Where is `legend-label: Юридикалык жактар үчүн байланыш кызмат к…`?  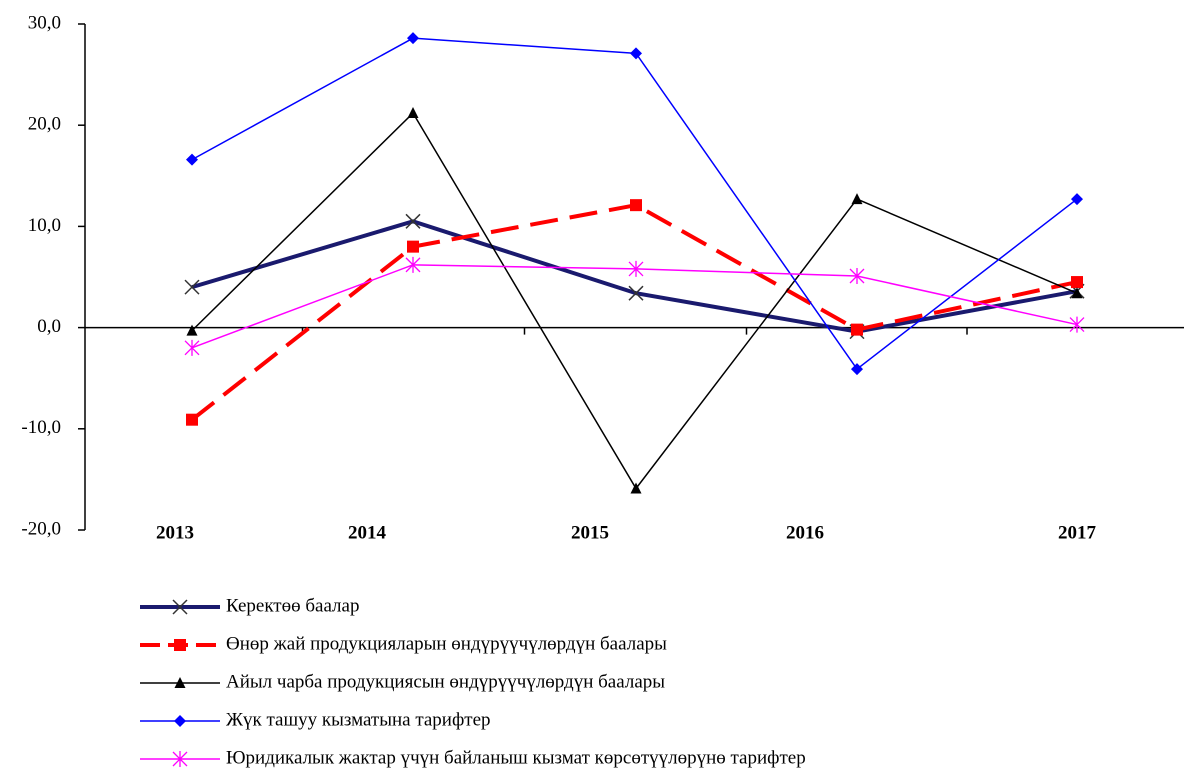 legend-label: Юридикалык жактар үчүн байланыш кызмат к… is located at coordinates (516, 757).